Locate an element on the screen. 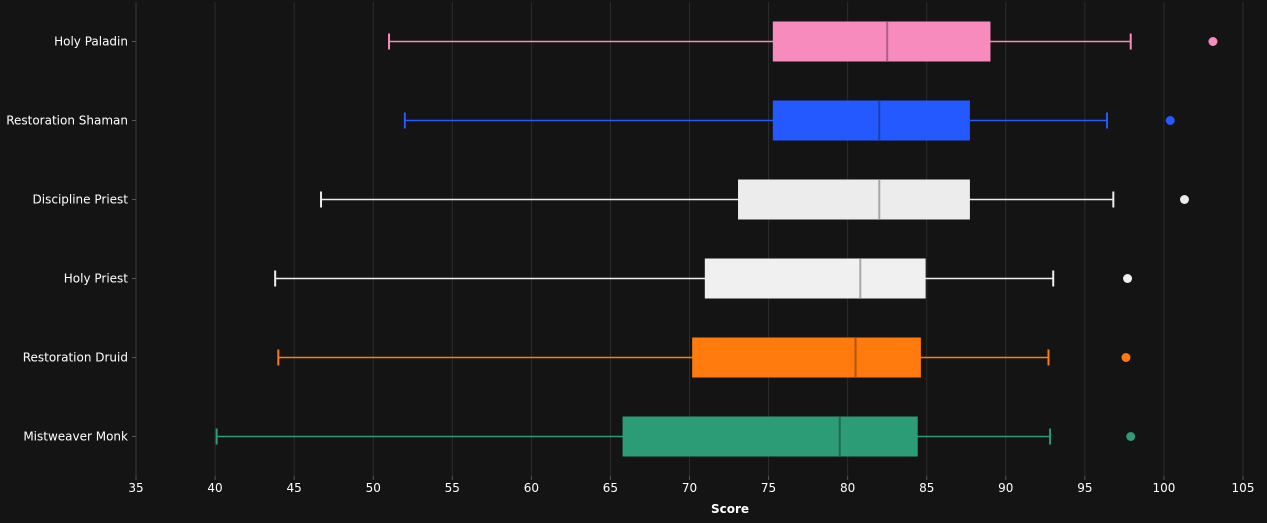  x-tick-label: 75 is located at coordinates (768, 488).